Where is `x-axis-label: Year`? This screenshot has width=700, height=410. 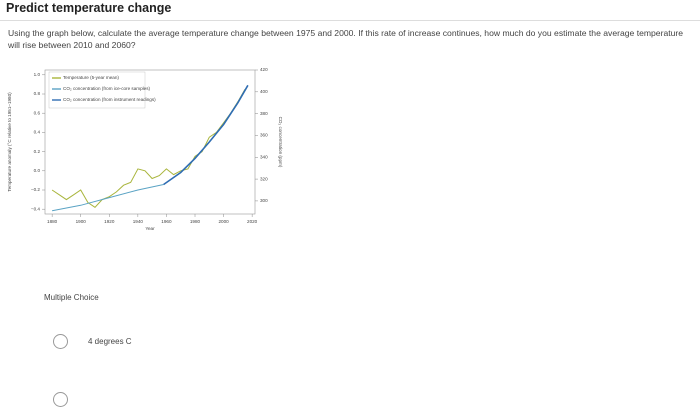 x-axis-label: Year is located at coordinates (150, 228).